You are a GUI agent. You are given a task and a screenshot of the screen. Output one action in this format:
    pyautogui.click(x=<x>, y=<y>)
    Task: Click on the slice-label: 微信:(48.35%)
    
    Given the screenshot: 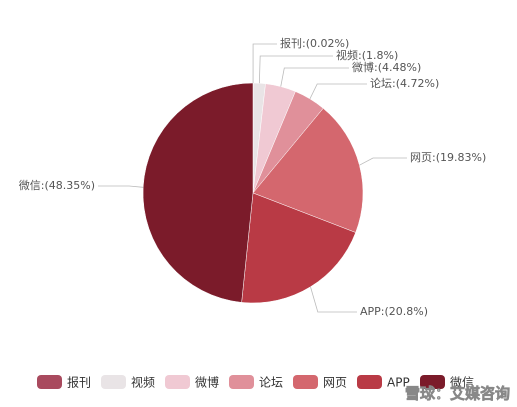 What is the action you would take?
    pyautogui.click(x=57, y=185)
    